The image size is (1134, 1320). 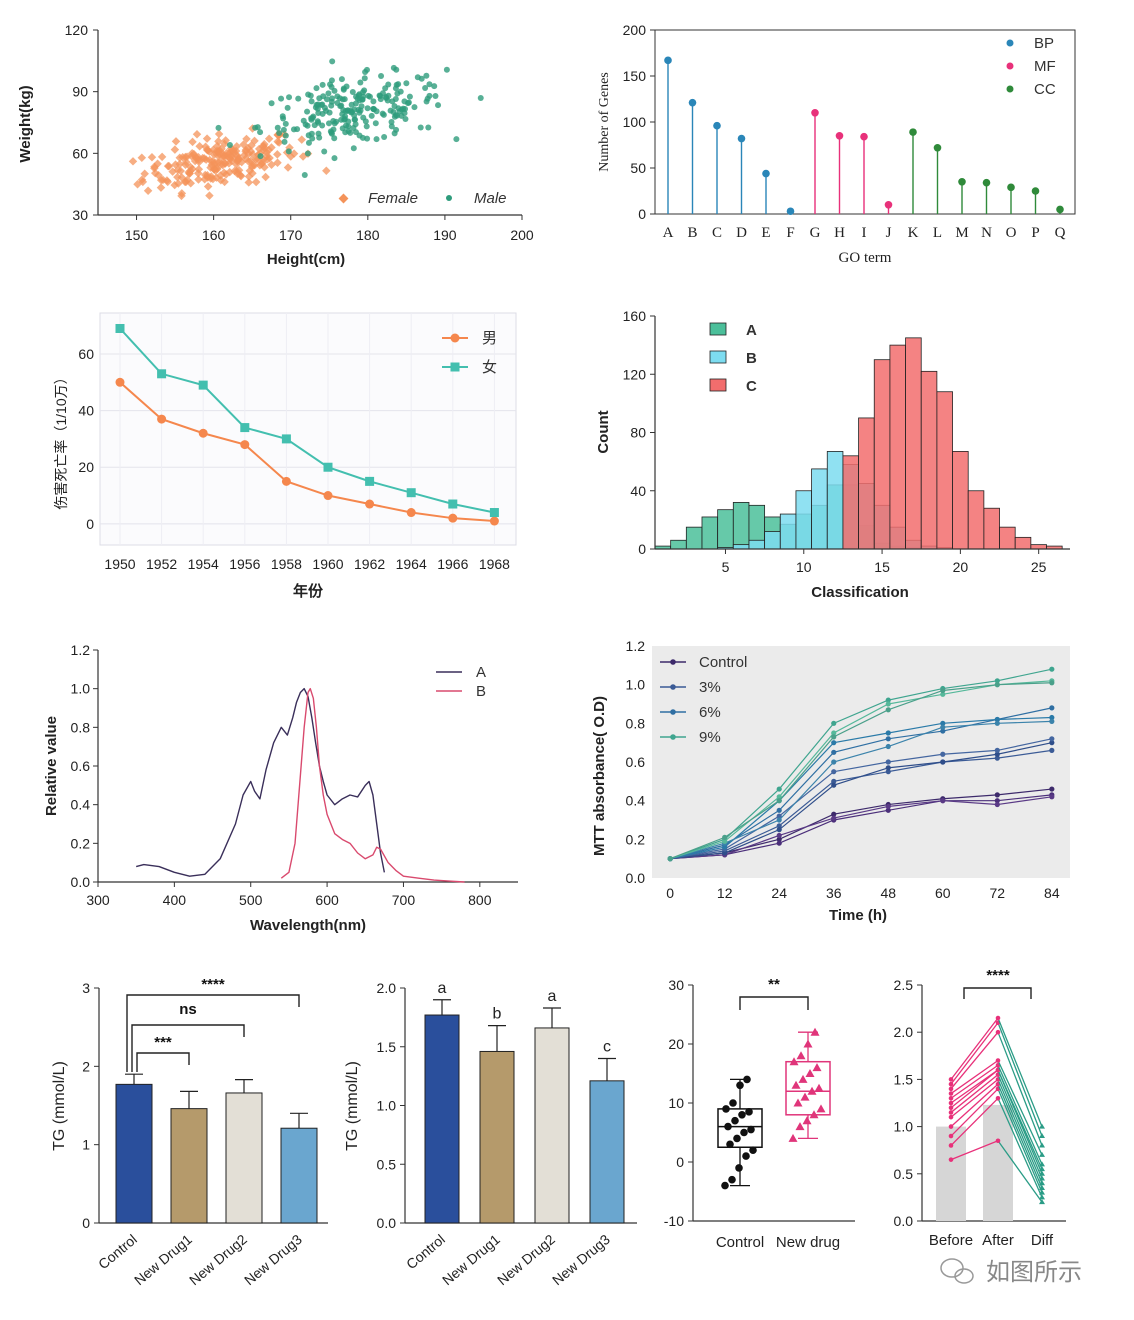 I want to click on mortality-y-tick-label: 20, so click(x=86, y=467).